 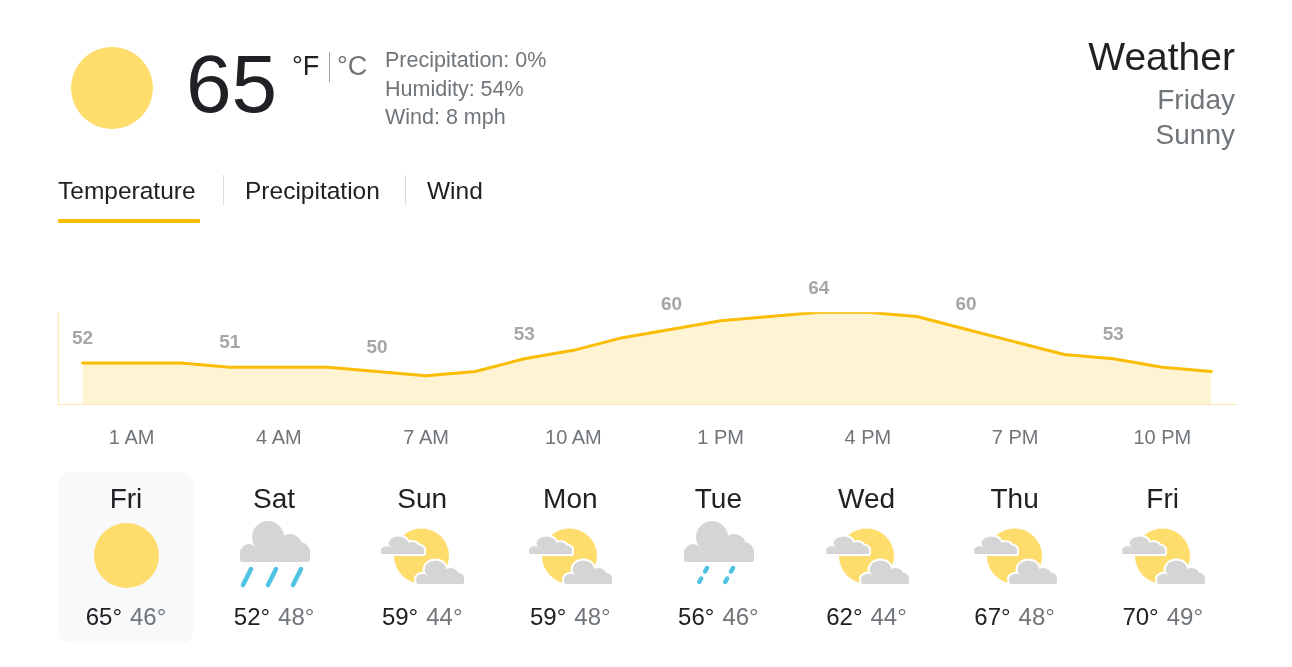 I want to click on text: Sunny, so click(x=1195, y=135).